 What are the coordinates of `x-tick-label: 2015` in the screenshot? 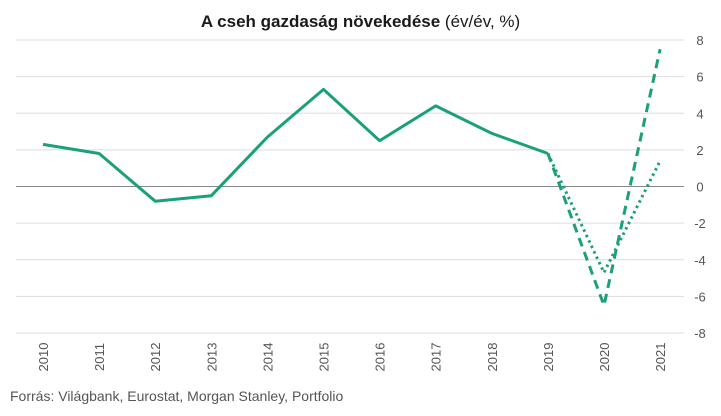 It's located at (324, 357).